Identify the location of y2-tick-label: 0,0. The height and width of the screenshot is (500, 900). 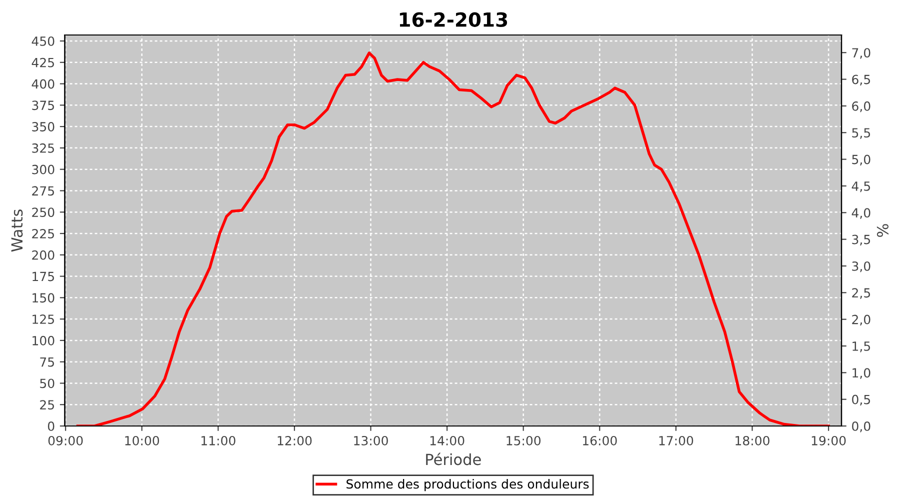
(861, 426).